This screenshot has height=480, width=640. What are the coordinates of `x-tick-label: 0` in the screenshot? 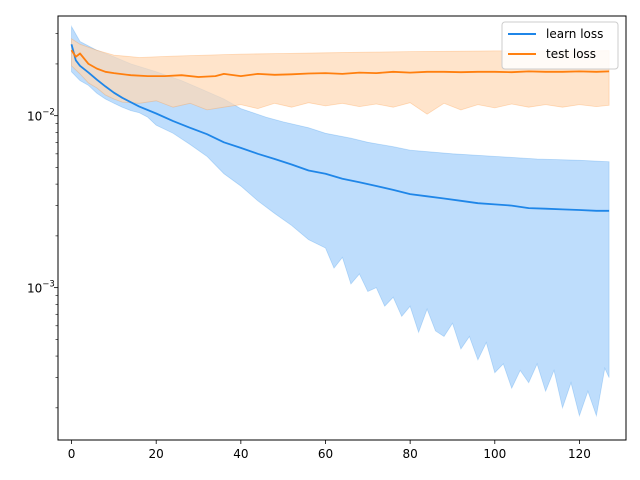 It's located at (72, 454).